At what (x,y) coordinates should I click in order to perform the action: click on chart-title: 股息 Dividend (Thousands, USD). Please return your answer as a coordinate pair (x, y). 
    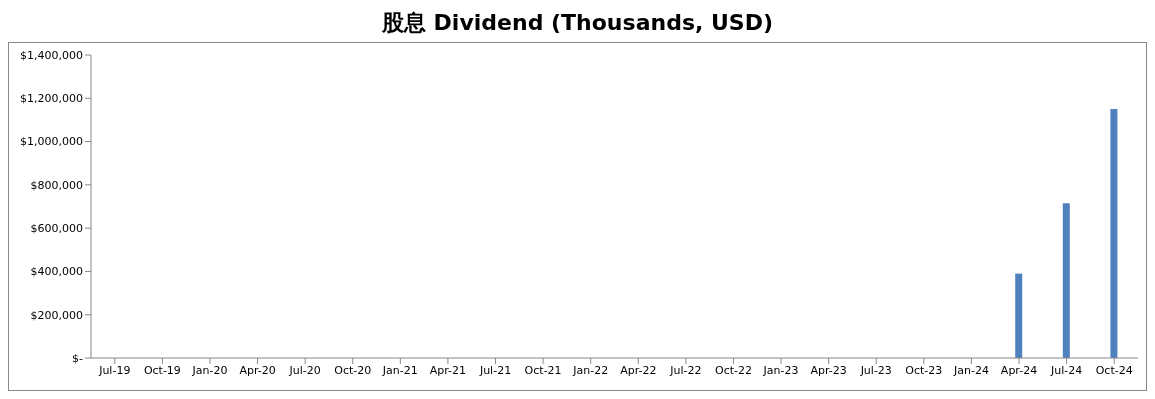
    Looking at the image, I should click on (577, 23).